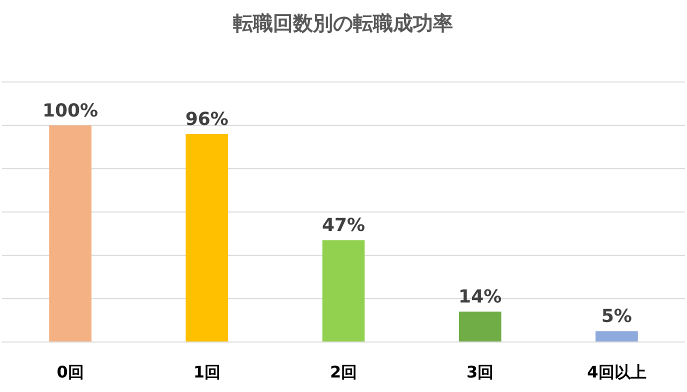 The height and width of the screenshot is (392, 687). I want to click on x-tick-label: 1回, so click(206, 372).